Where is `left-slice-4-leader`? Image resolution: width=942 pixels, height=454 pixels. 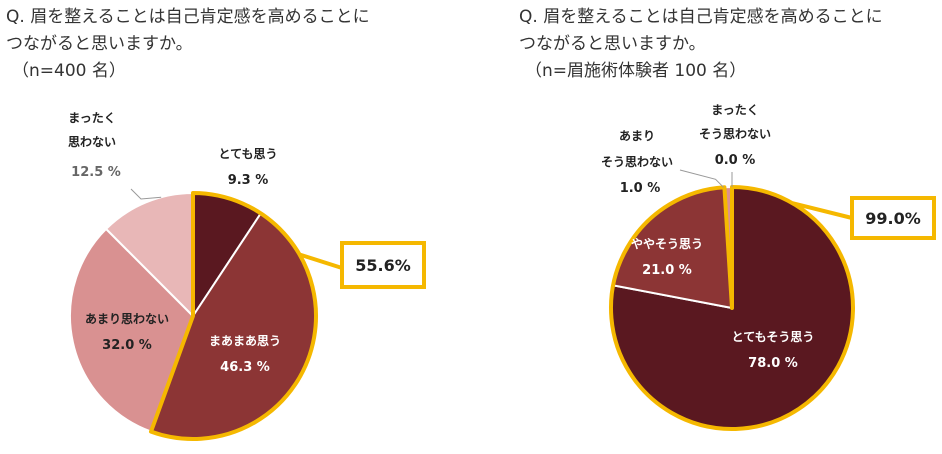 left-slice-4-leader is located at coordinates (146, 194).